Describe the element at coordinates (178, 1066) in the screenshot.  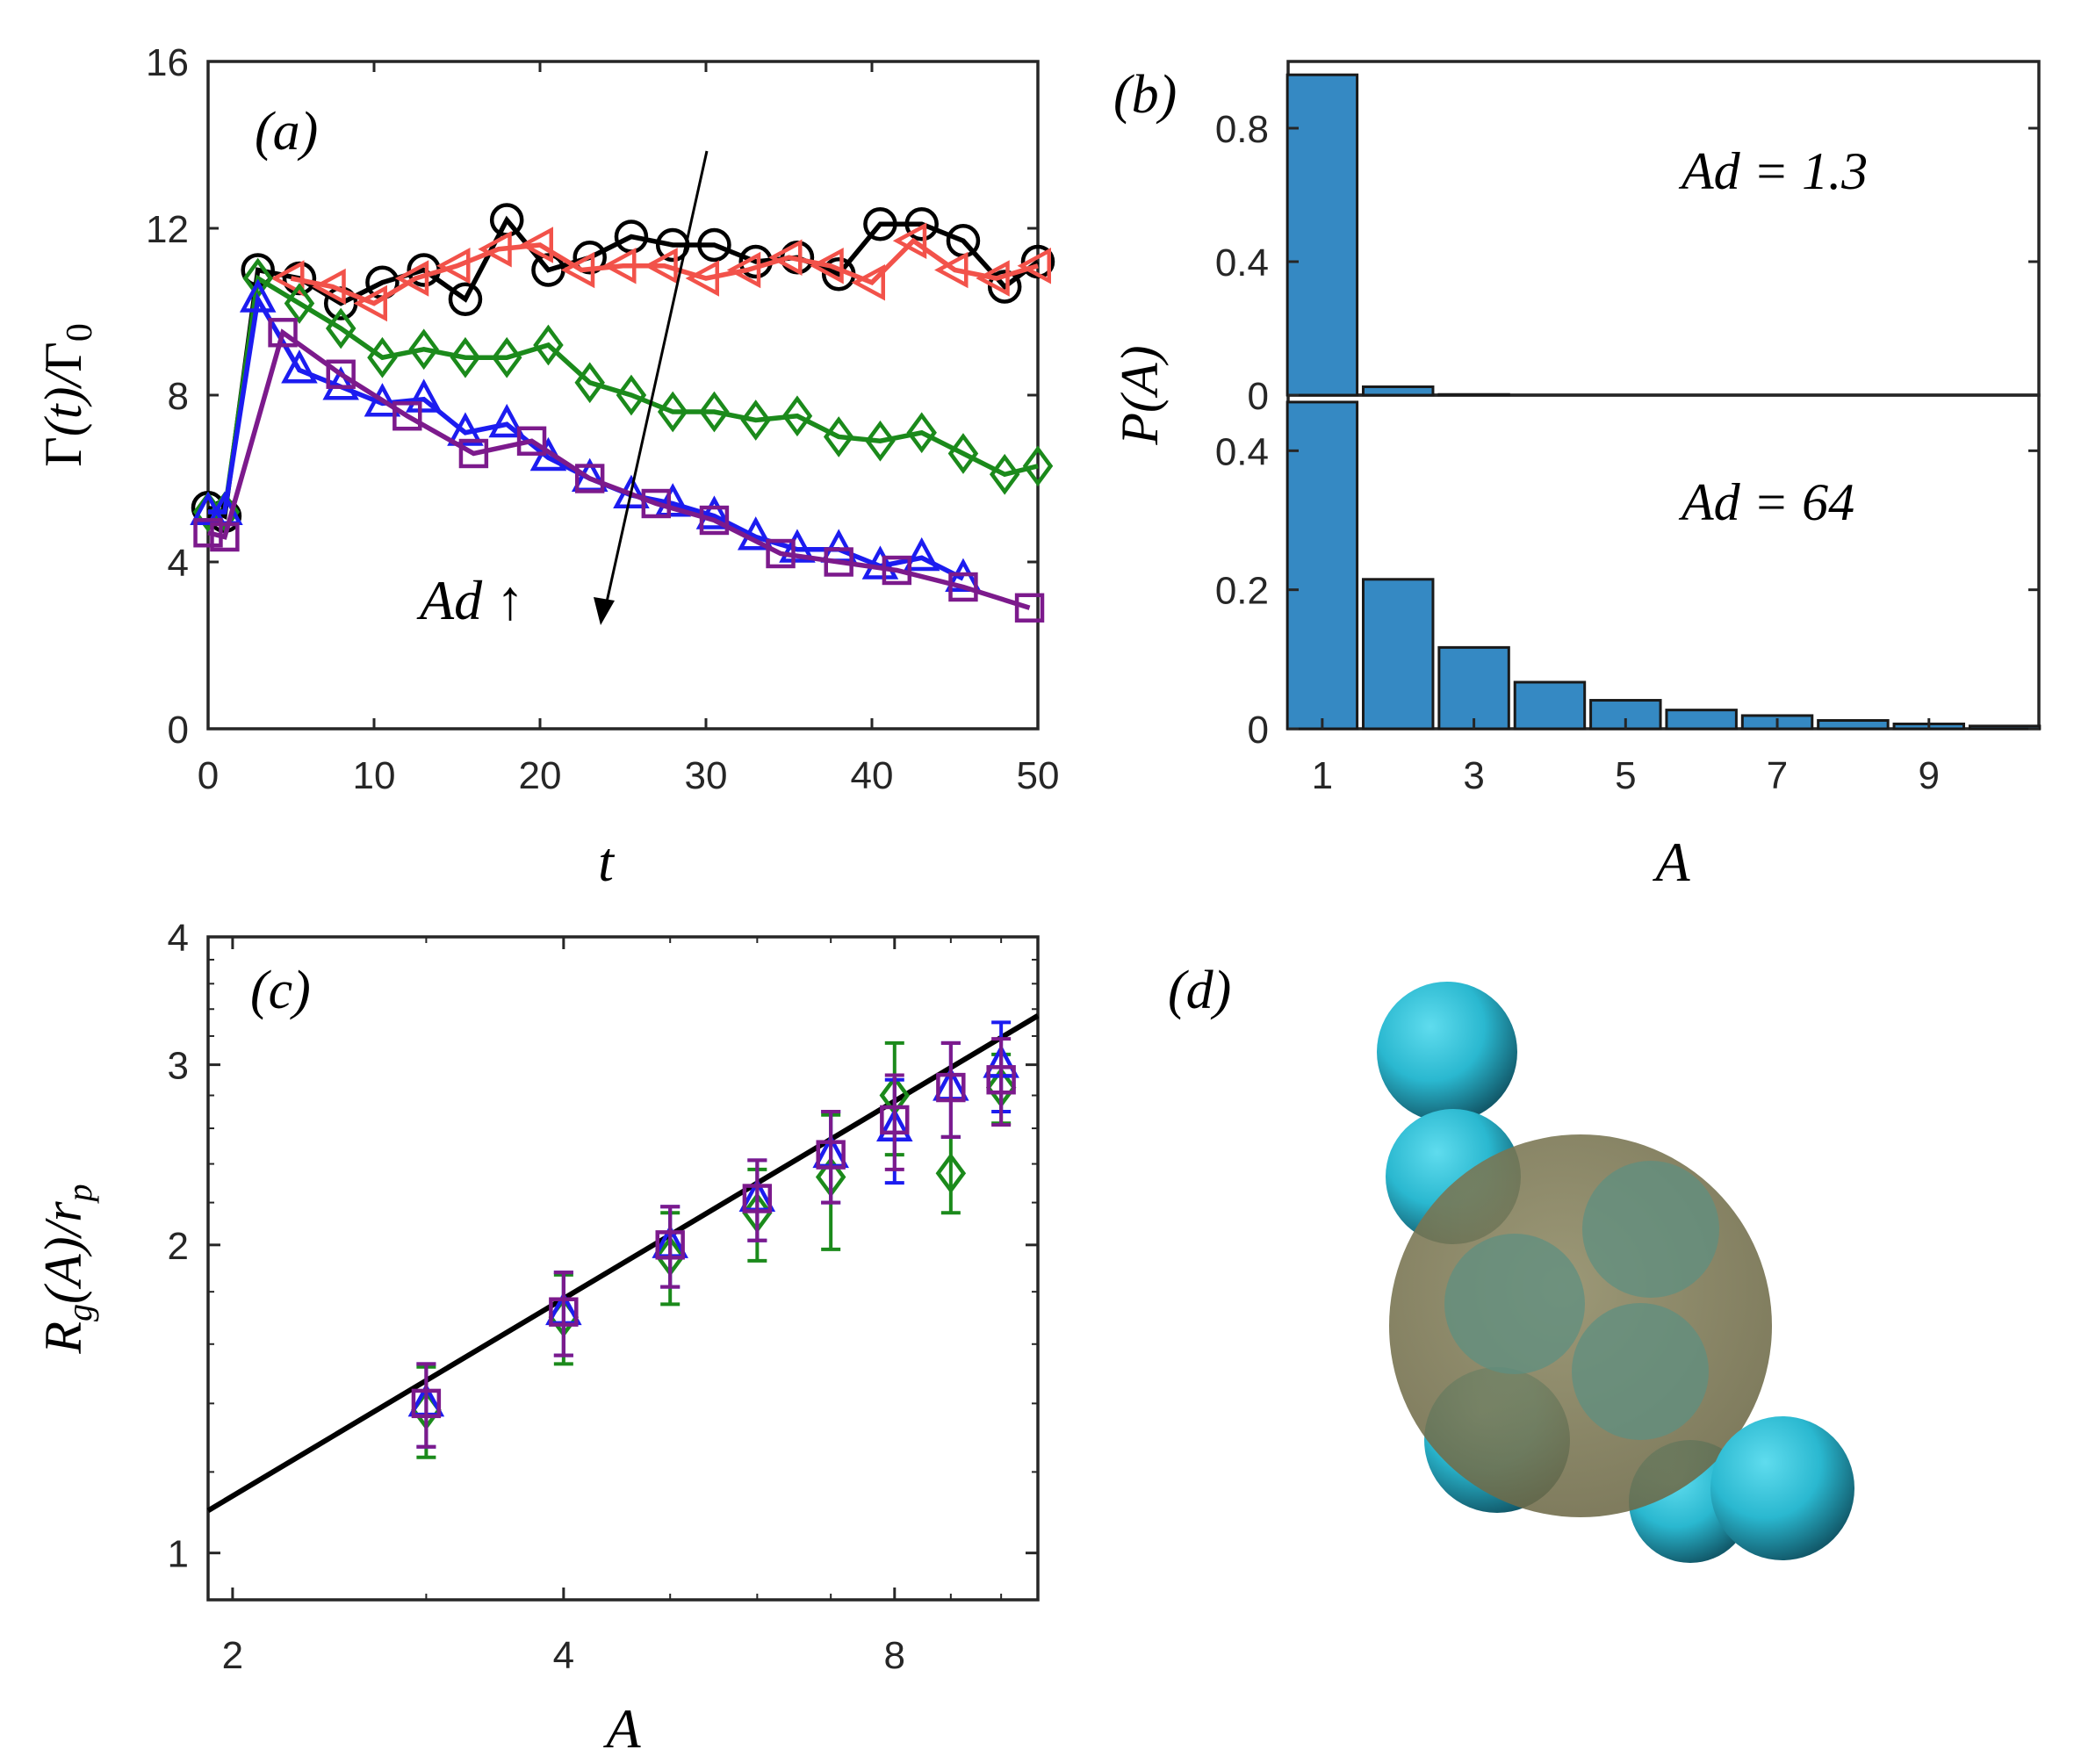
I see `y-tick-label: 3` at that location.